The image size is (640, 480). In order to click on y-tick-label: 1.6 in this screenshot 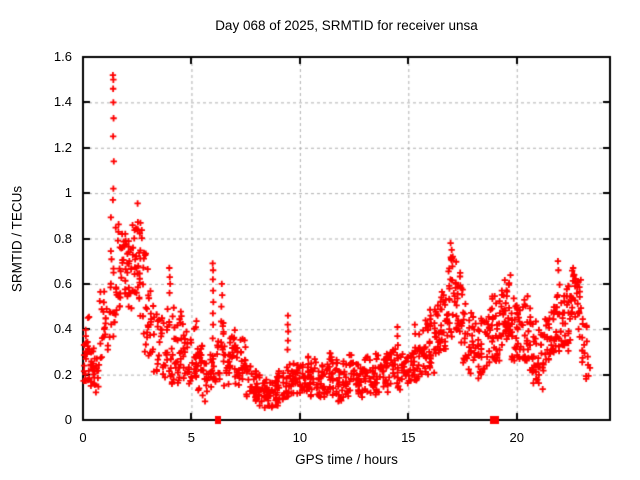, I will do `click(62, 56)`.